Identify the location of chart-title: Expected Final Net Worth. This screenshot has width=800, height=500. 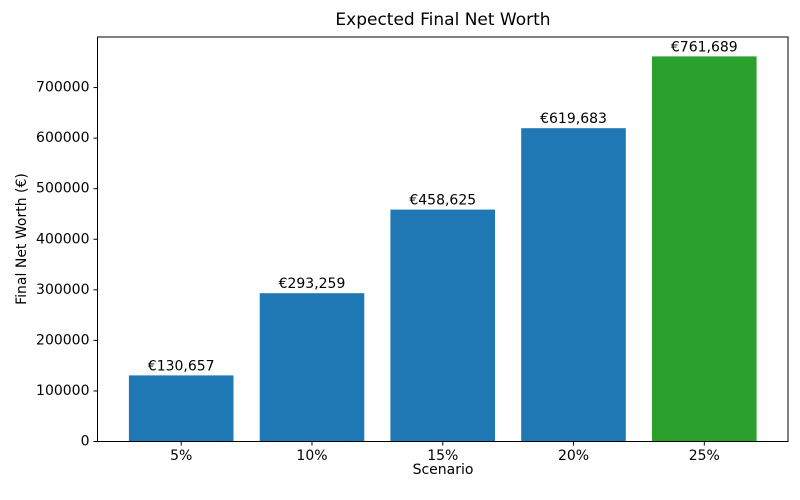
(443, 20).